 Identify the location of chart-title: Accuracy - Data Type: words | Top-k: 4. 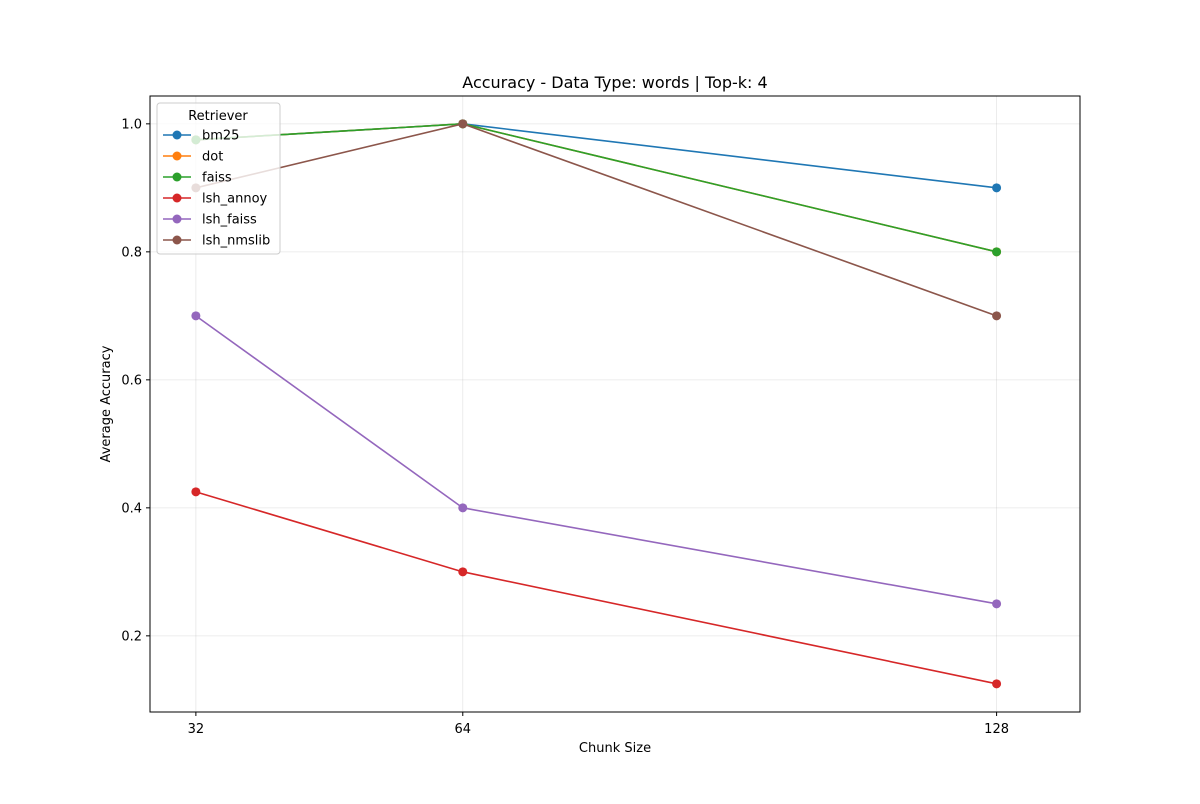
(614, 82).